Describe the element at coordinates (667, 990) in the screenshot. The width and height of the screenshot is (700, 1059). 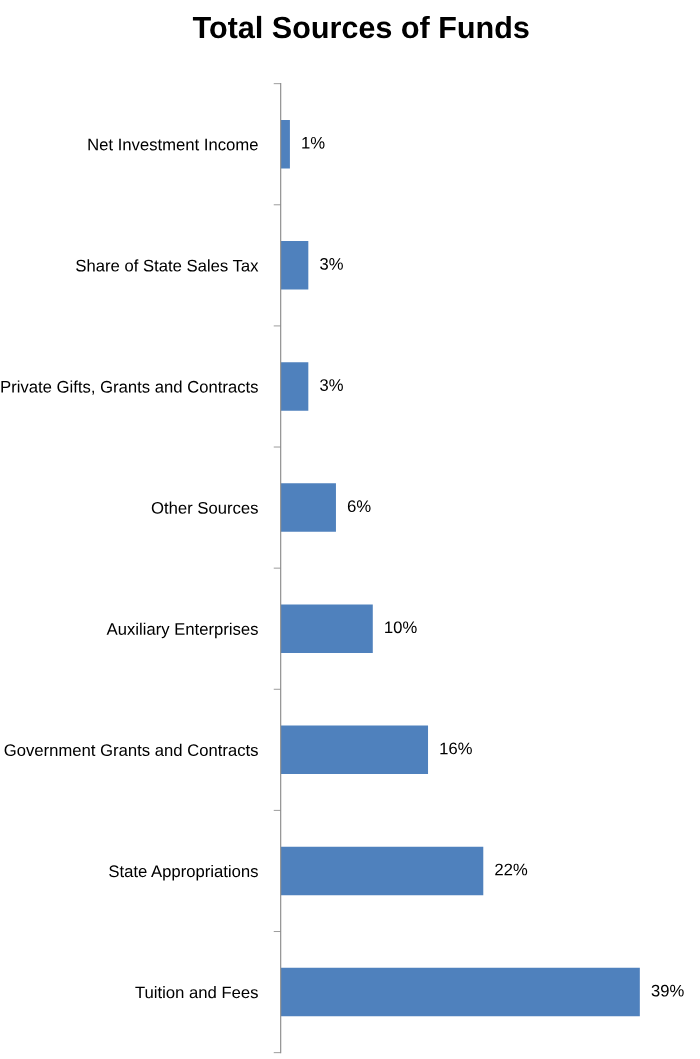
I see `data-label: 39%` at that location.